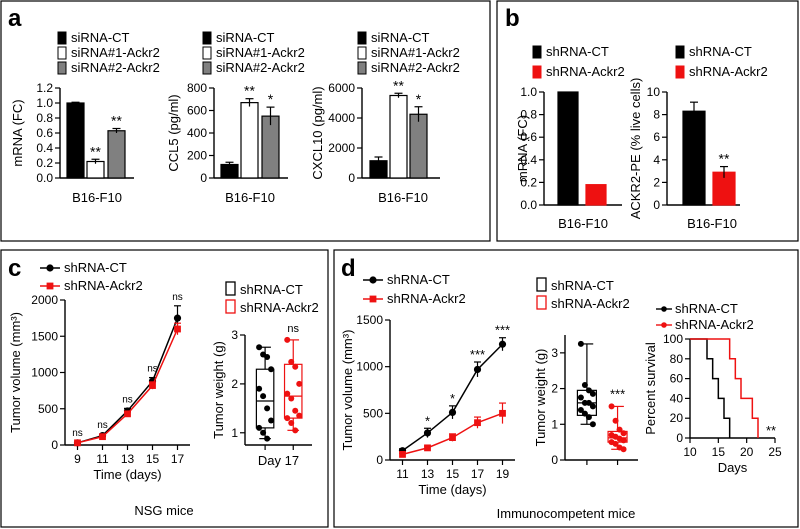 This screenshot has height=529, width=800. What do you see at coordinates (362, 53) in the screenshot?
I see `a3-legend-swatch` at bounding box center [362, 53].